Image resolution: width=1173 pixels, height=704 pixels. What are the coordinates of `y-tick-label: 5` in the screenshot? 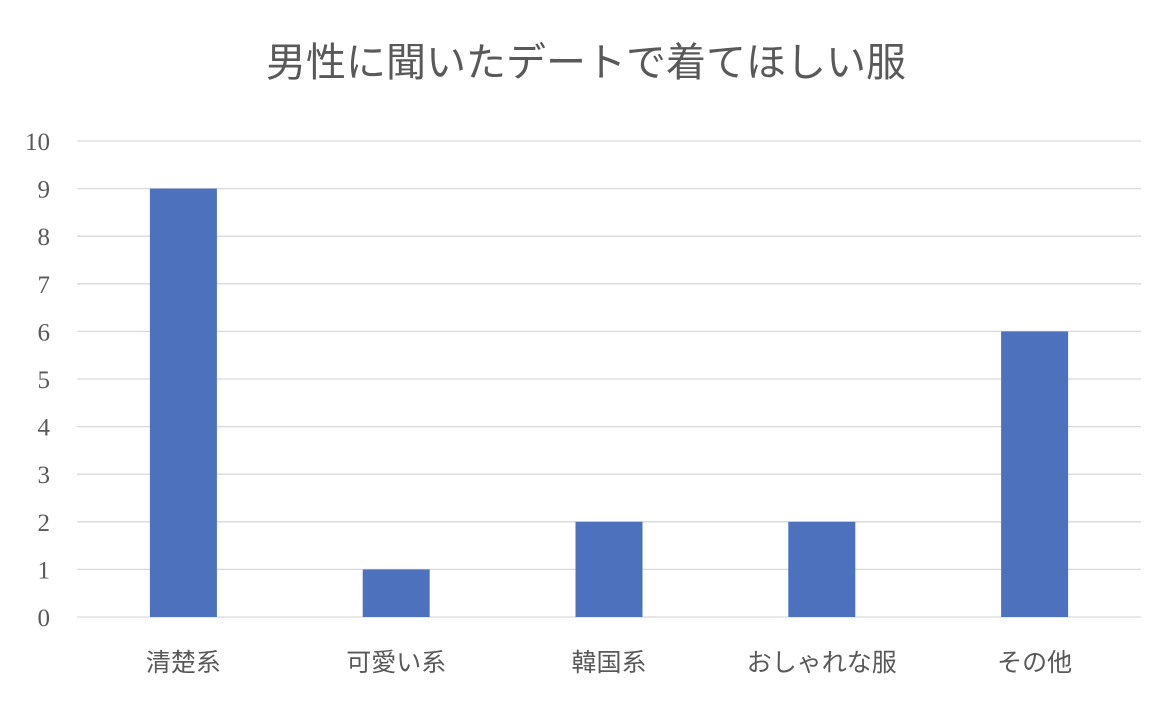 It's located at (44, 380).